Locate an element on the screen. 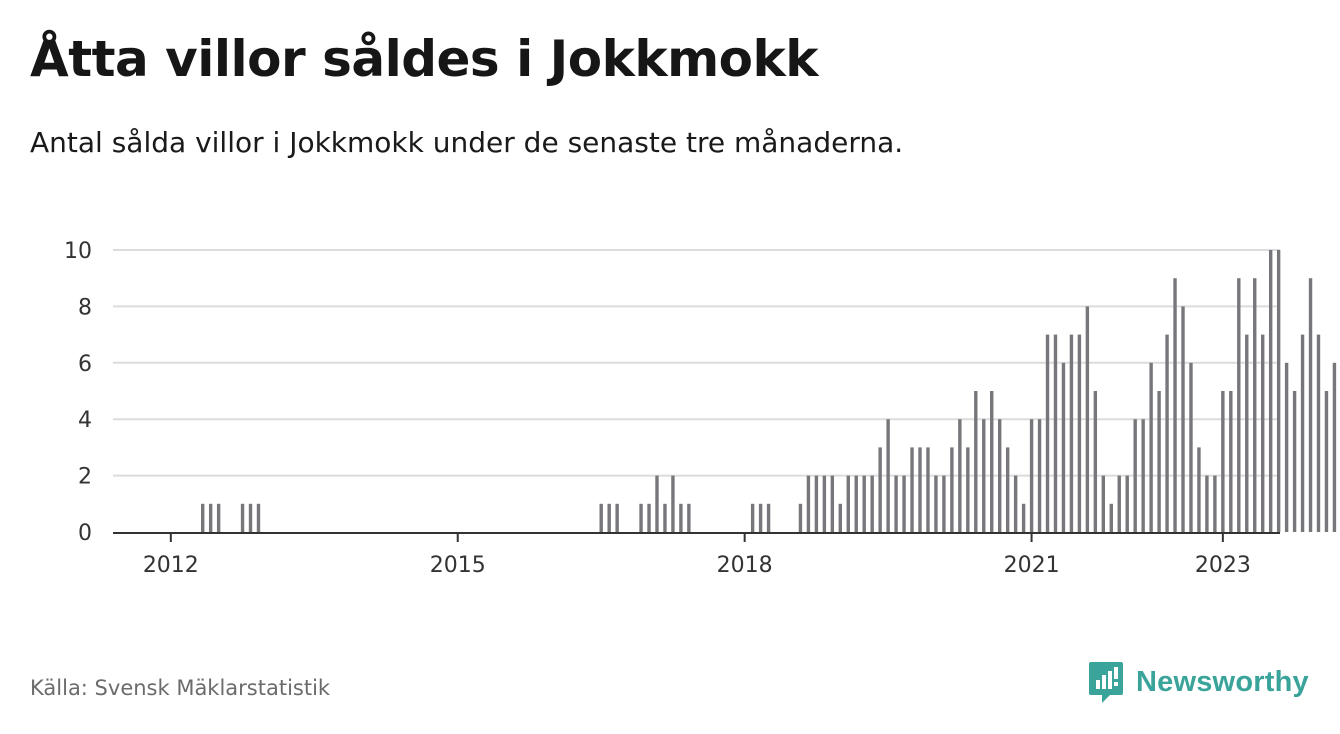  brand-logo: Newsworthy is located at coordinates (1198, 682).